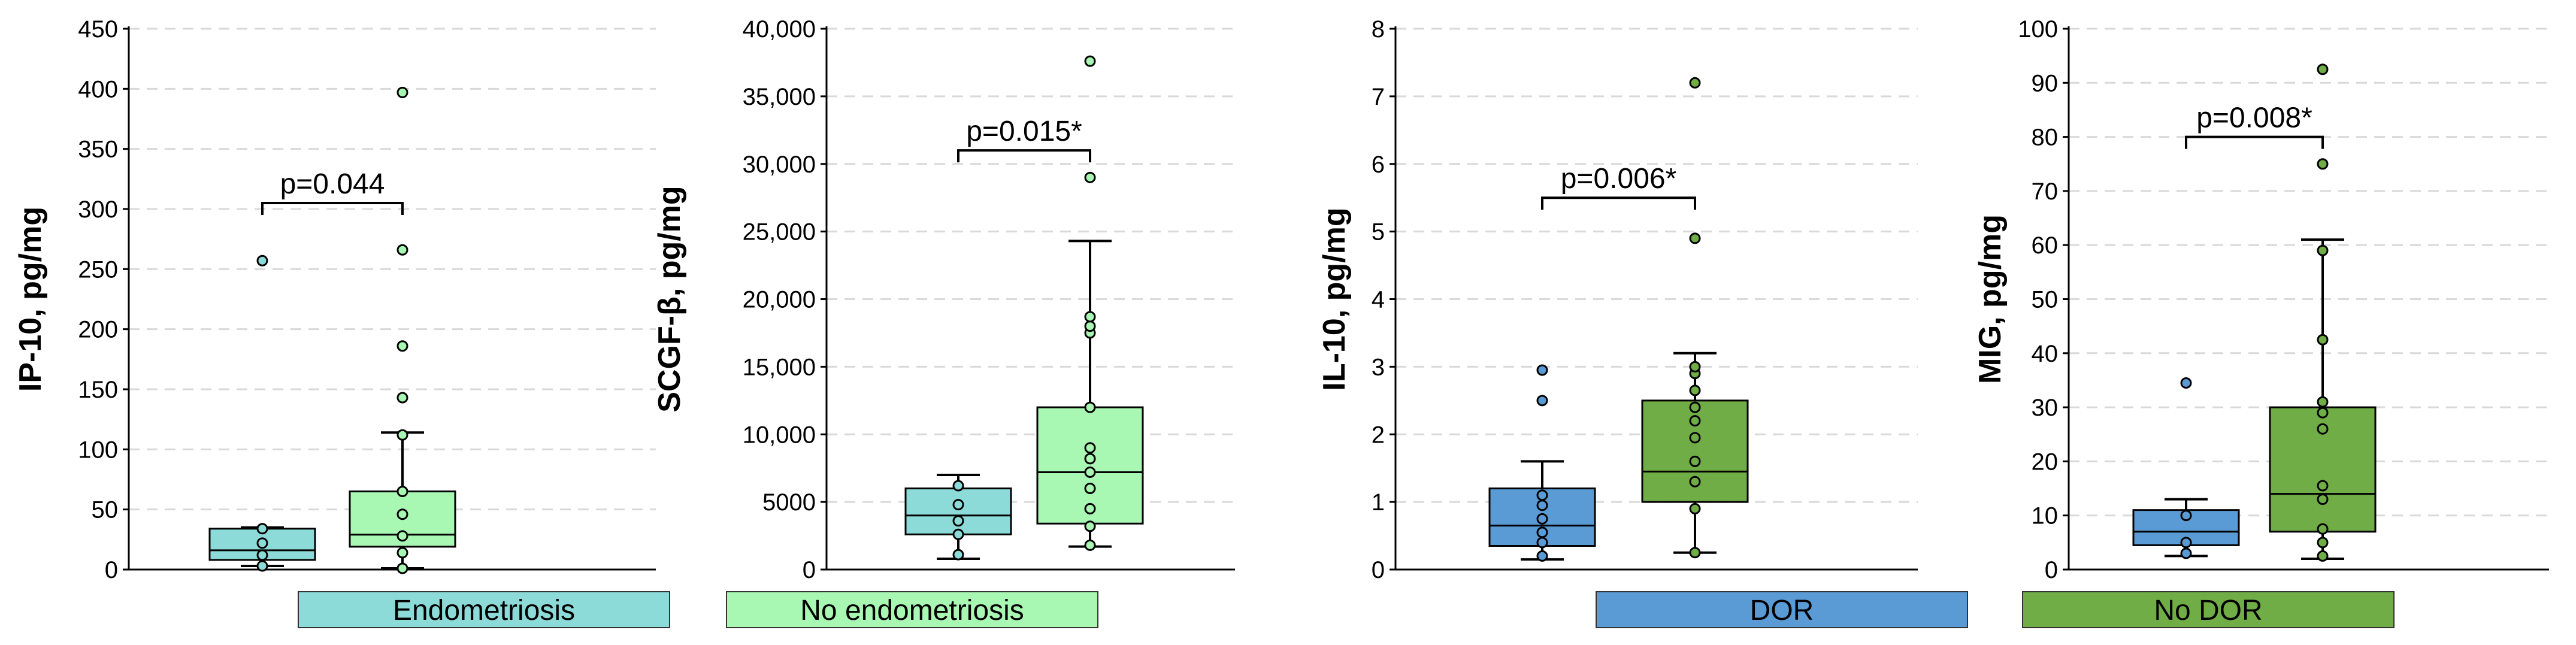 Image resolution: width=2576 pixels, height=645 pixels. I want to click on y-tick-label: 300, so click(98, 209).